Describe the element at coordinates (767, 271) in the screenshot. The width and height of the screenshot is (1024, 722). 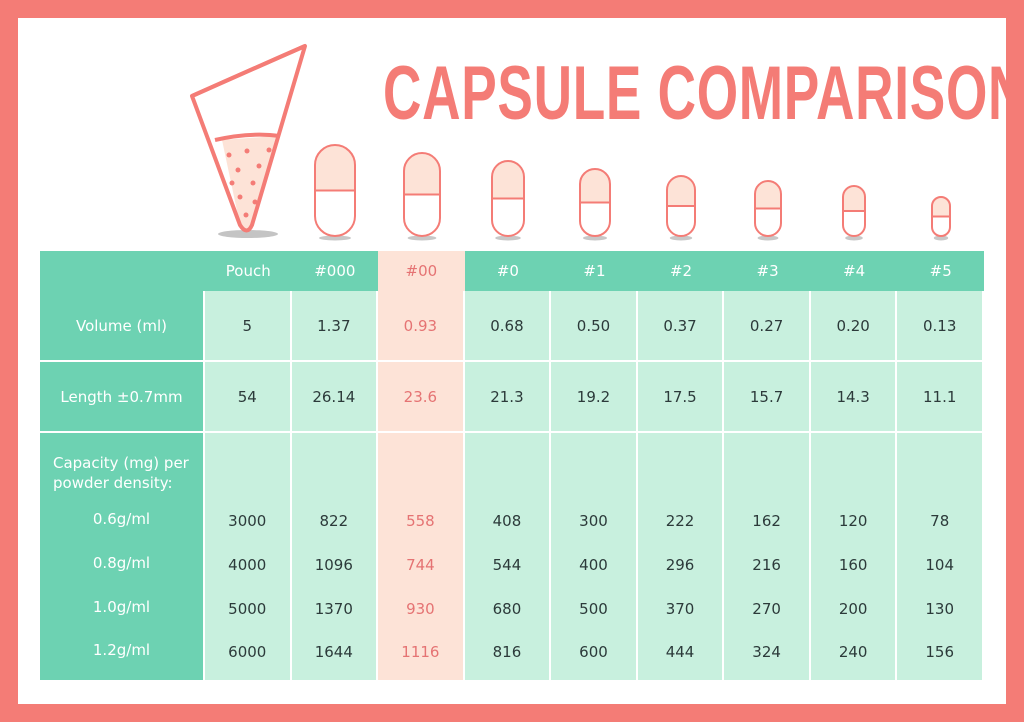
I see `column-header: #3` at that location.